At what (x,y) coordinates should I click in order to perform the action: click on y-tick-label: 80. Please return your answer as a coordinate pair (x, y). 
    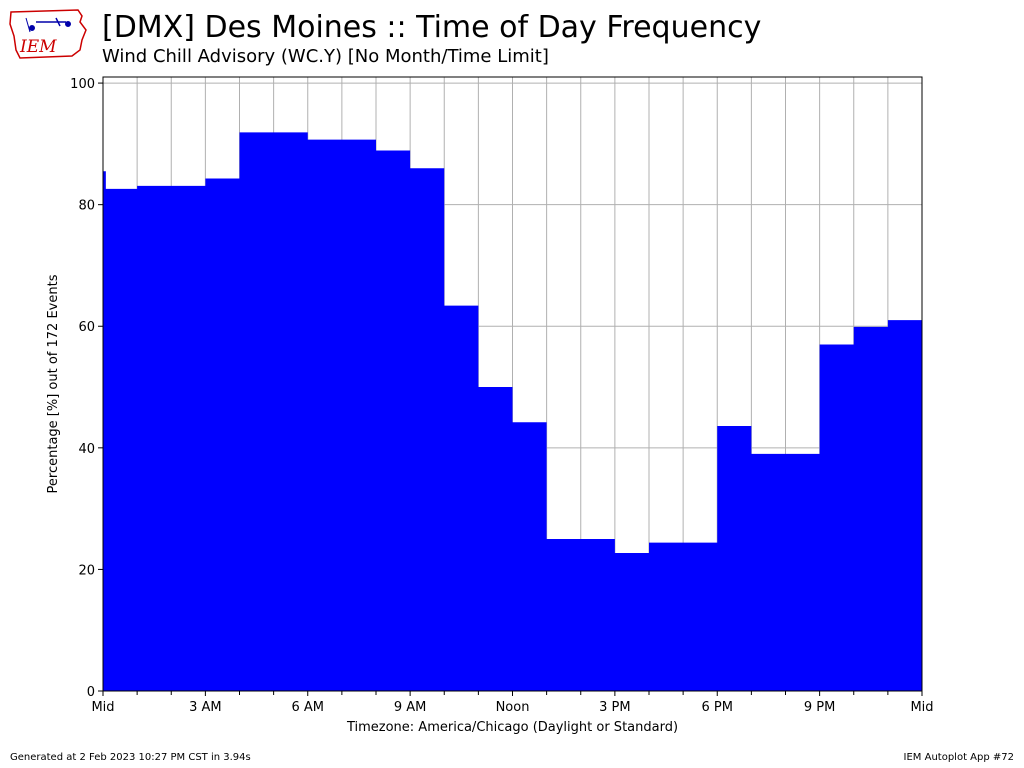
    Looking at the image, I should click on (86, 206).